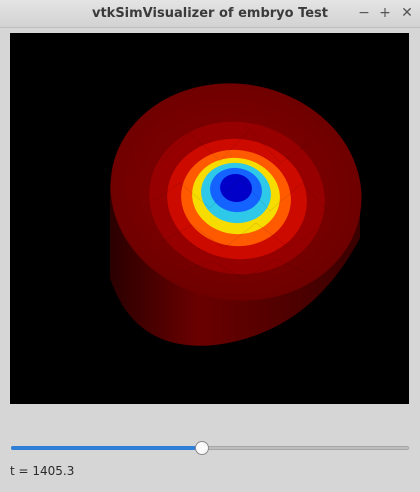 This screenshot has width=420, height=492. I want to click on mesh-facets, so click(240, 204).